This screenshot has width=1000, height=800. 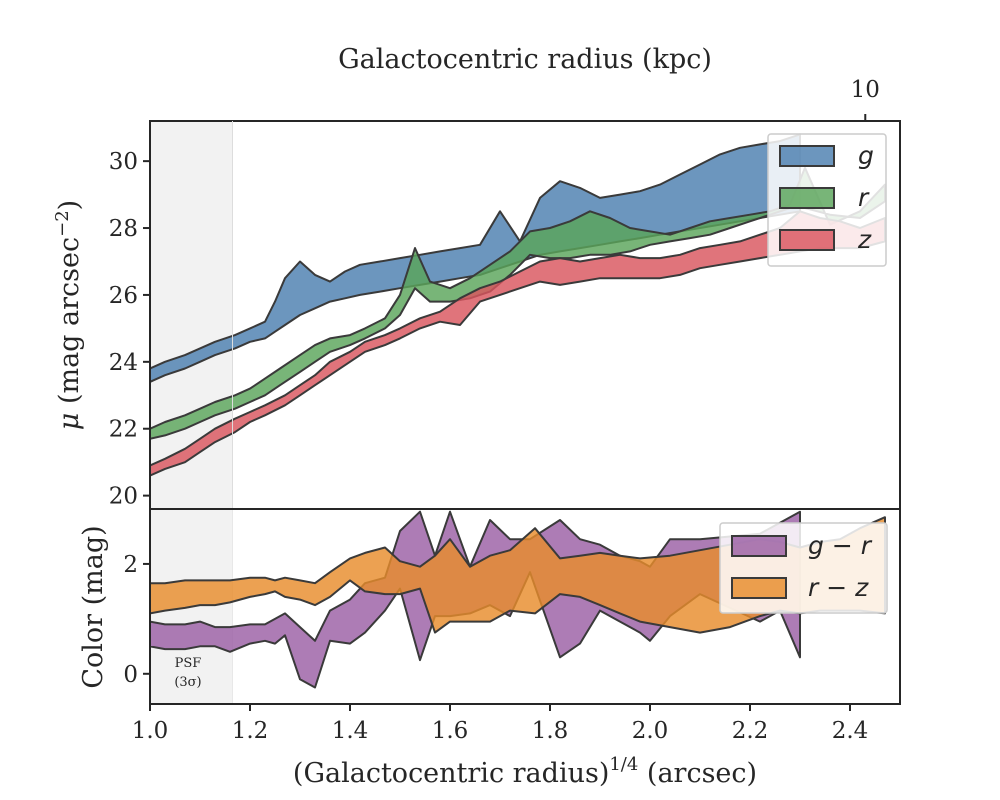 What do you see at coordinates (187, 682) in the screenshot?
I see `psf-label-line2: (3σ)` at bounding box center [187, 682].